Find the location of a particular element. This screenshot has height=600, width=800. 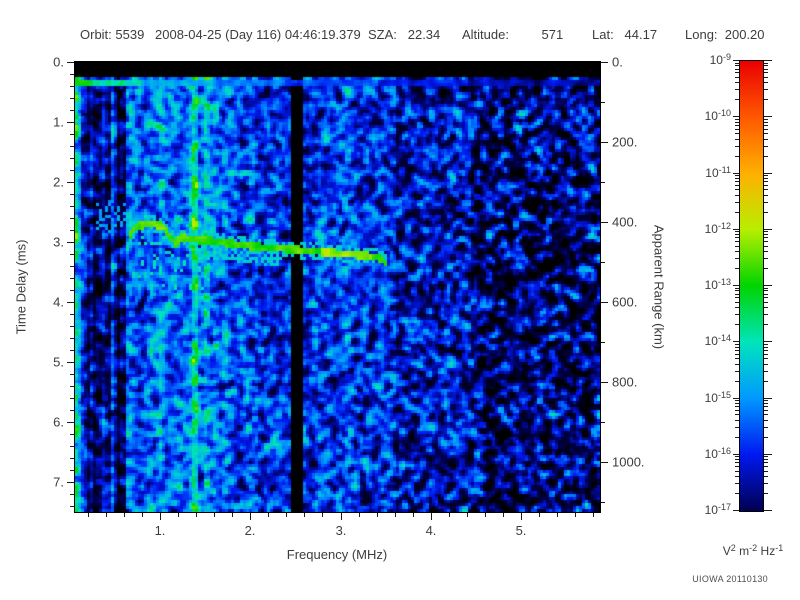

y-tick-label: 1. is located at coordinates (58, 122).